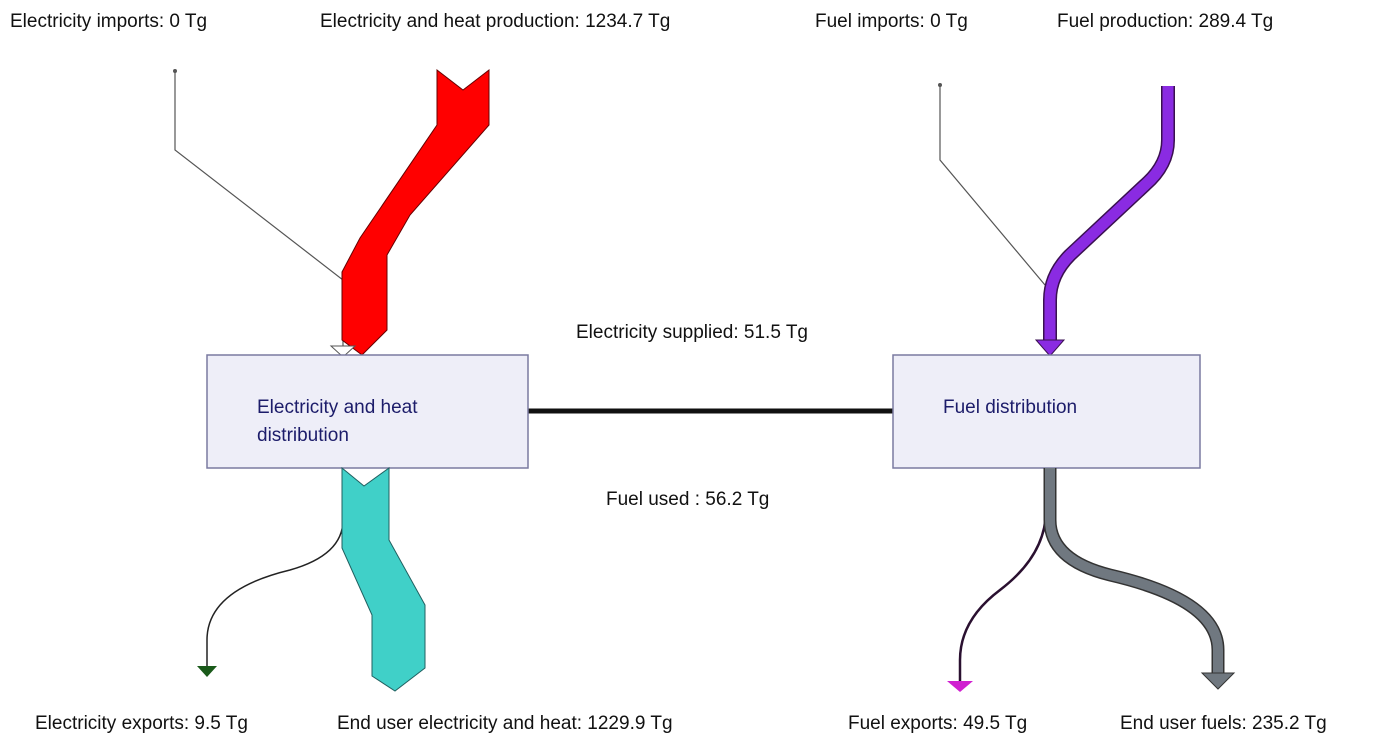  Describe the element at coordinates (383, 579) in the screenshot. I see `end-user-flow` at that location.